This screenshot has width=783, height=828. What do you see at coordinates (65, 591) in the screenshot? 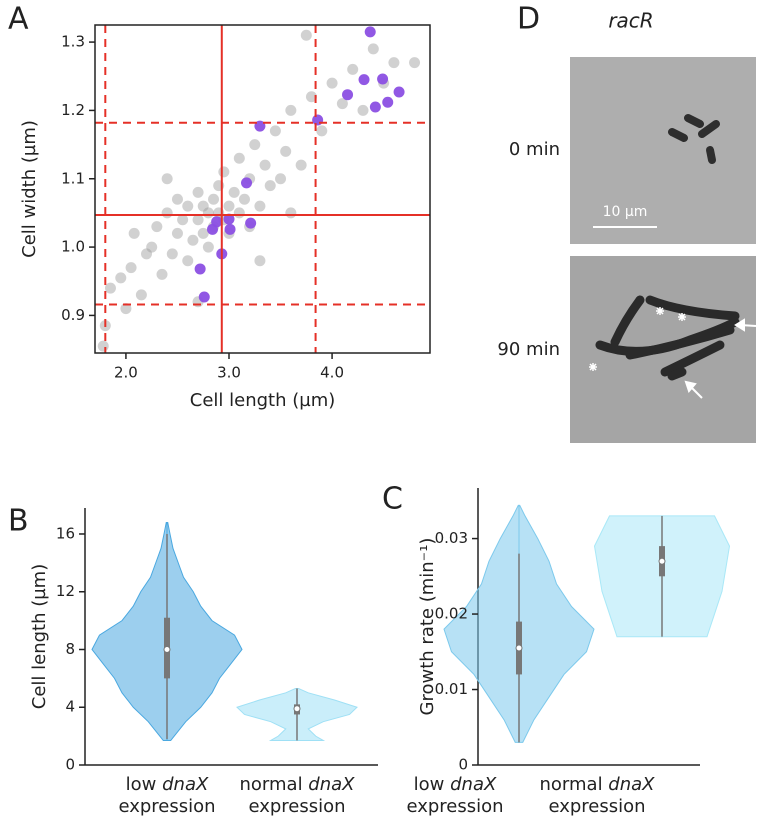
I see `y-tick-label: 12` at bounding box center [65, 591].